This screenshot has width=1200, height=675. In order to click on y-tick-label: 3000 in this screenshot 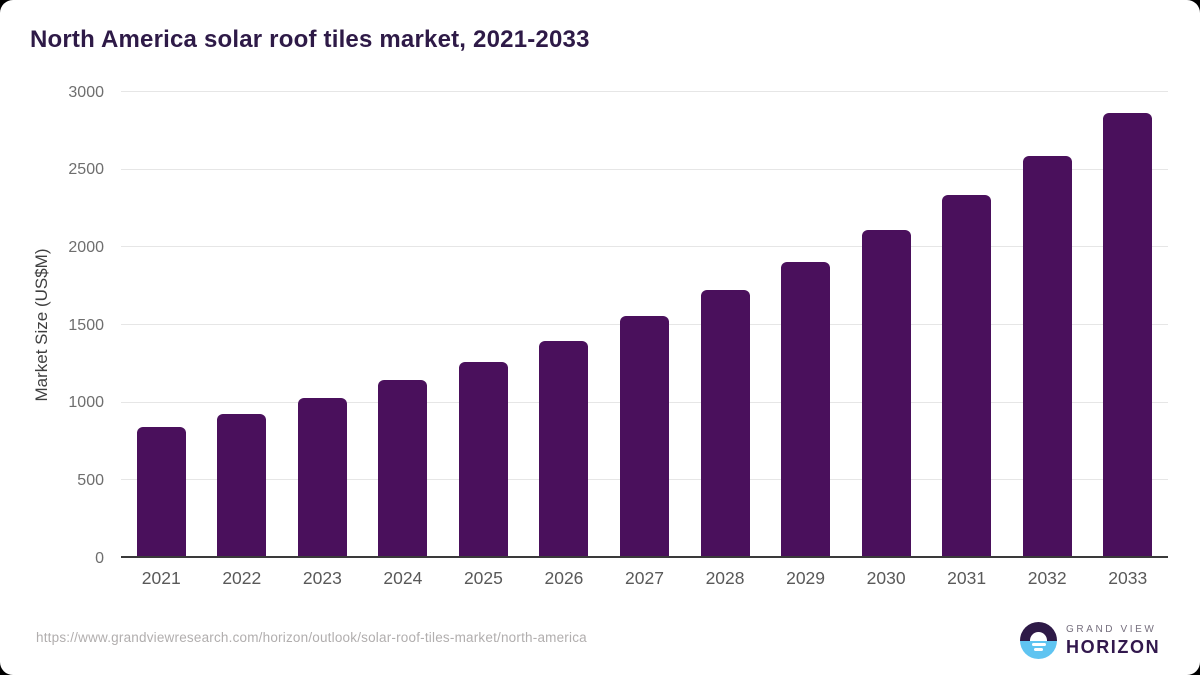, I will do `click(86, 92)`.